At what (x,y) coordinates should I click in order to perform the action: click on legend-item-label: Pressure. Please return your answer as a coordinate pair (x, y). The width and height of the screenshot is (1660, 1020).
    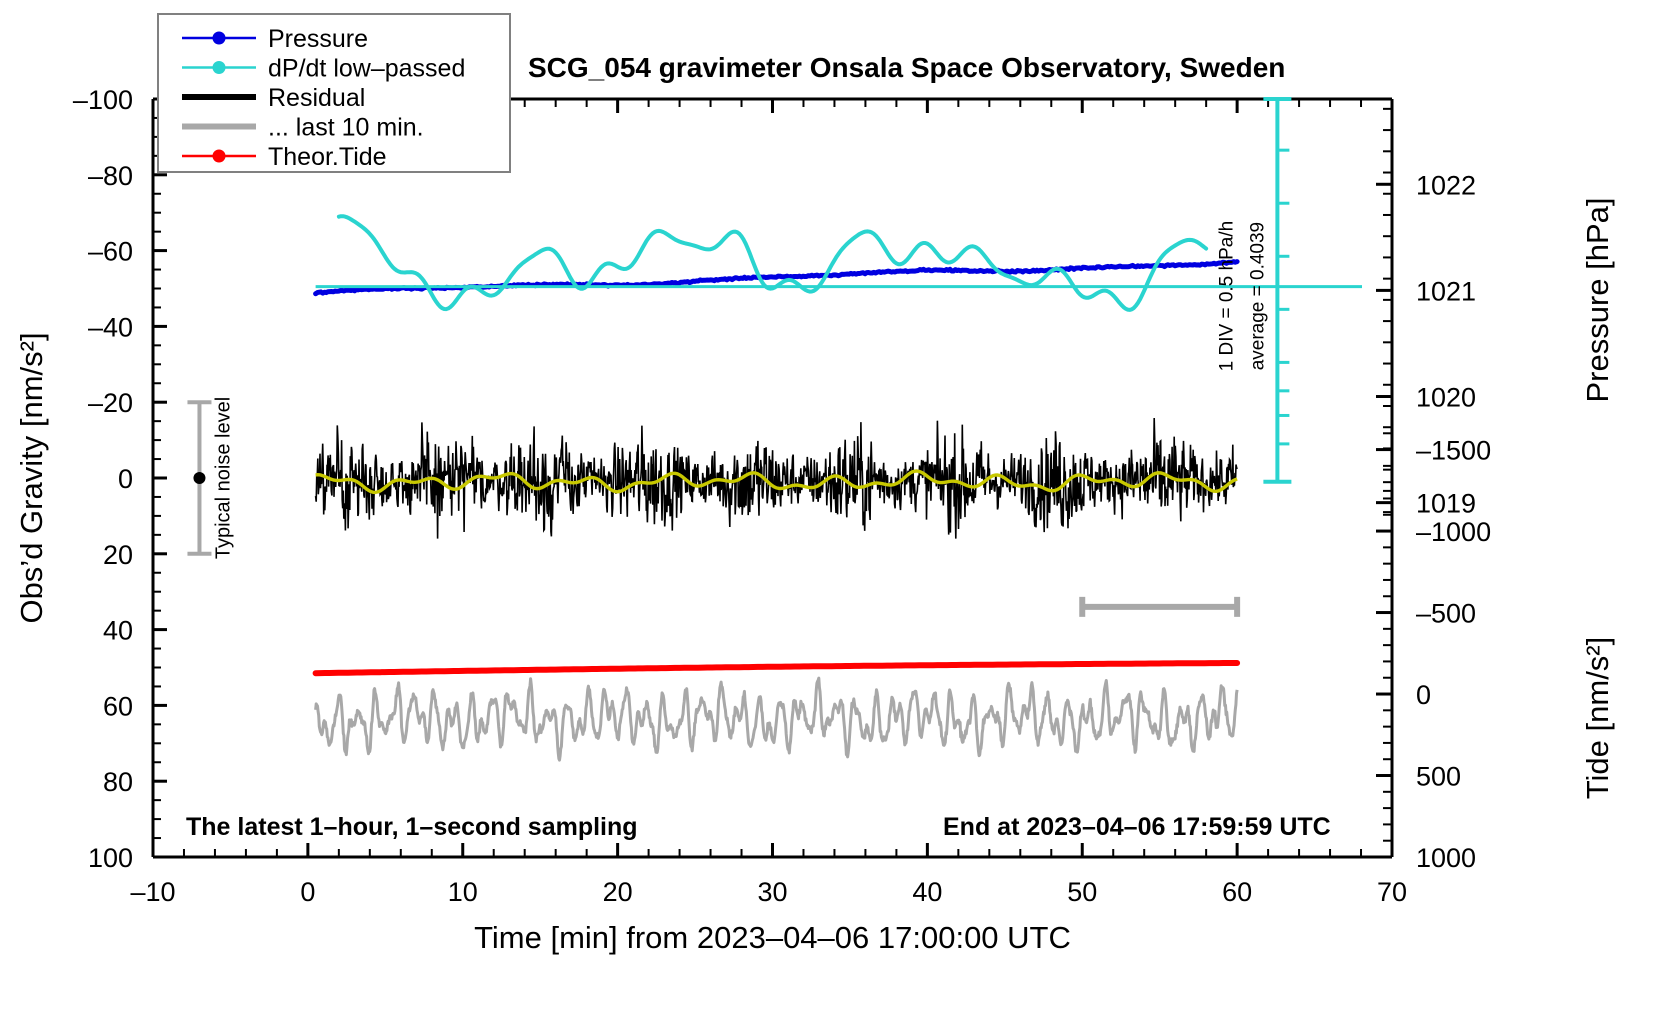
    Looking at the image, I should click on (318, 39).